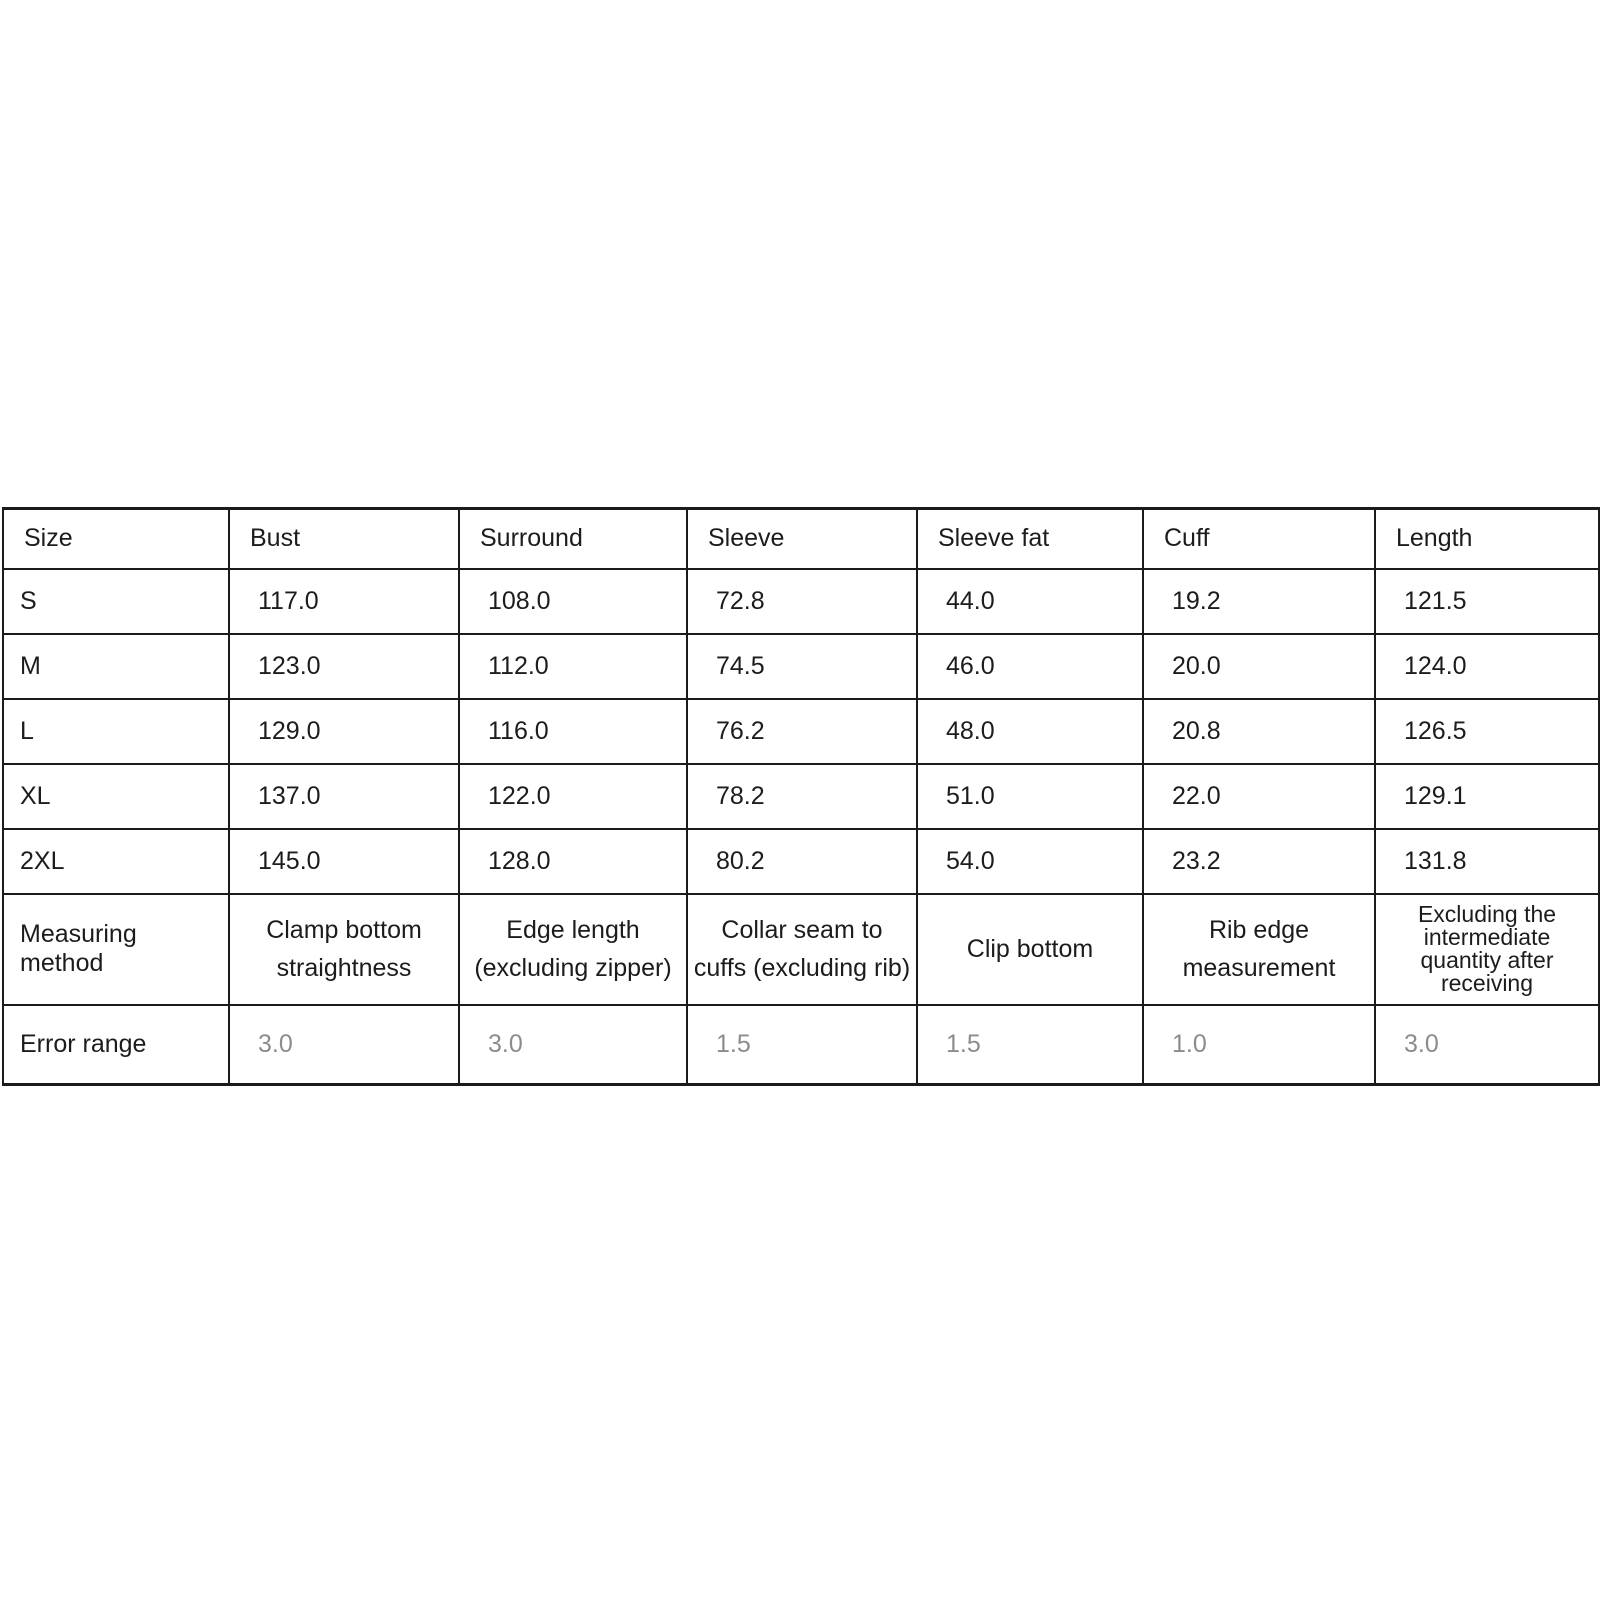 The width and height of the screenshot is (1600, 1600). I want to click on column-header-sleeve-fat: Sleeve fat, so click(1030, 538).